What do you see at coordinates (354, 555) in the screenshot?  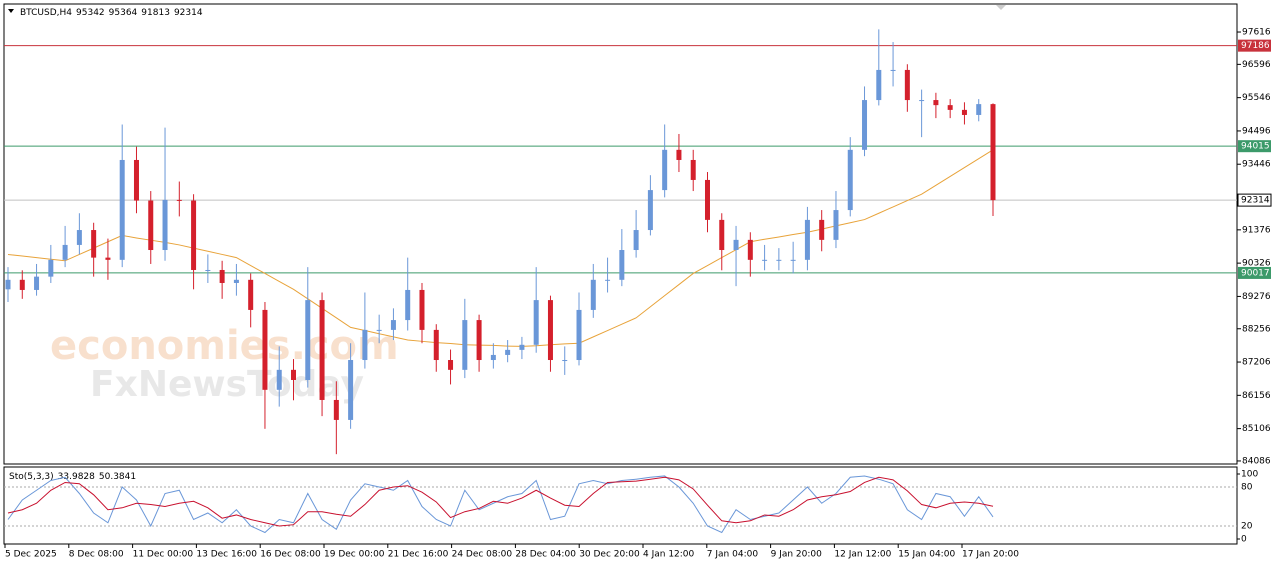 I see `x-tick-label: 19 Dec 00:00` at bounding box center [354, 555].